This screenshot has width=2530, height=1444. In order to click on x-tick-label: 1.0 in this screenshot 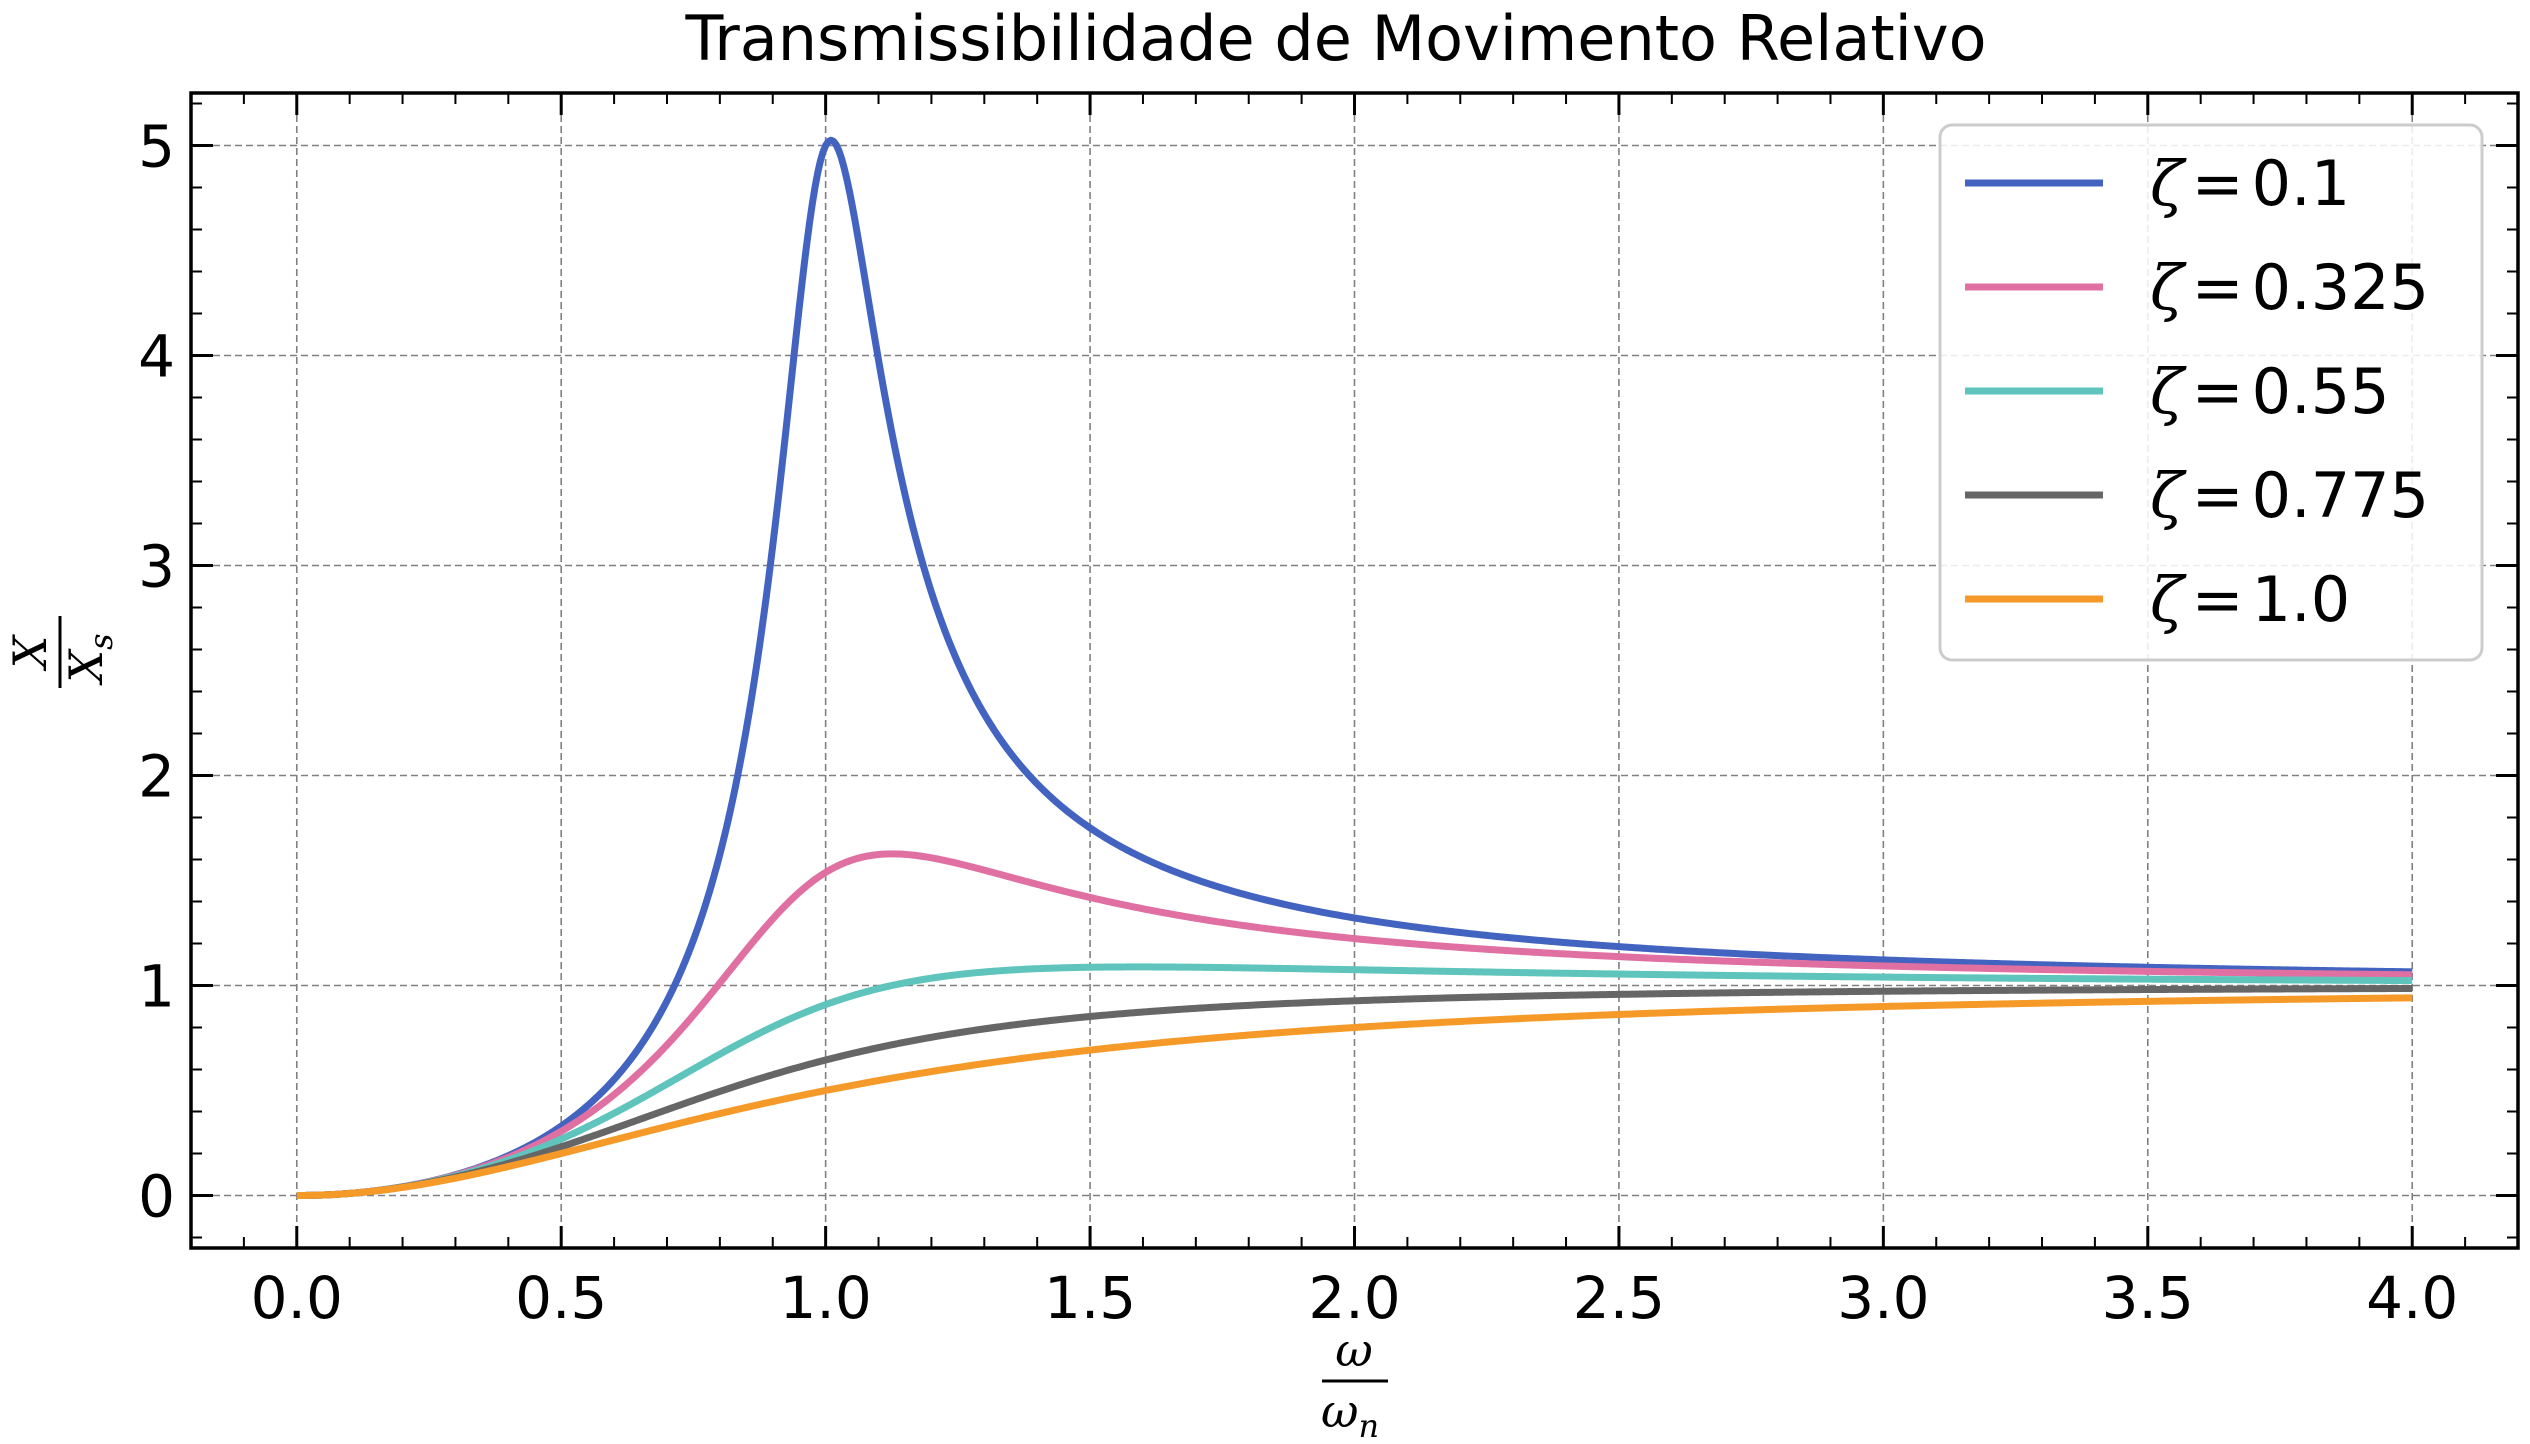, I will do `click(826, 1298)`.